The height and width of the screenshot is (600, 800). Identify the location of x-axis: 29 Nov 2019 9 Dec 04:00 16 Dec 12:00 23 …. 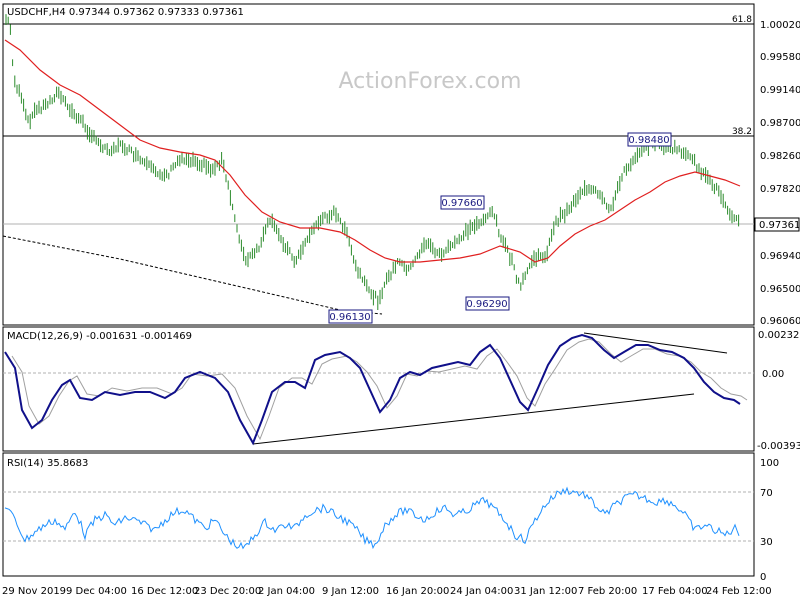
(387, 591).